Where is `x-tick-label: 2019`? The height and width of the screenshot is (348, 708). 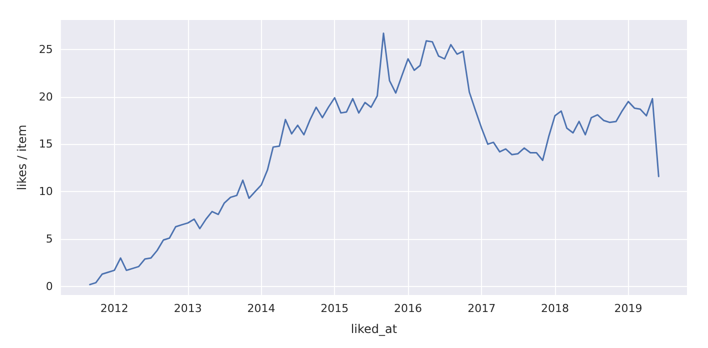 x-tick-label: 2019 is located at coordinates (628, 308).